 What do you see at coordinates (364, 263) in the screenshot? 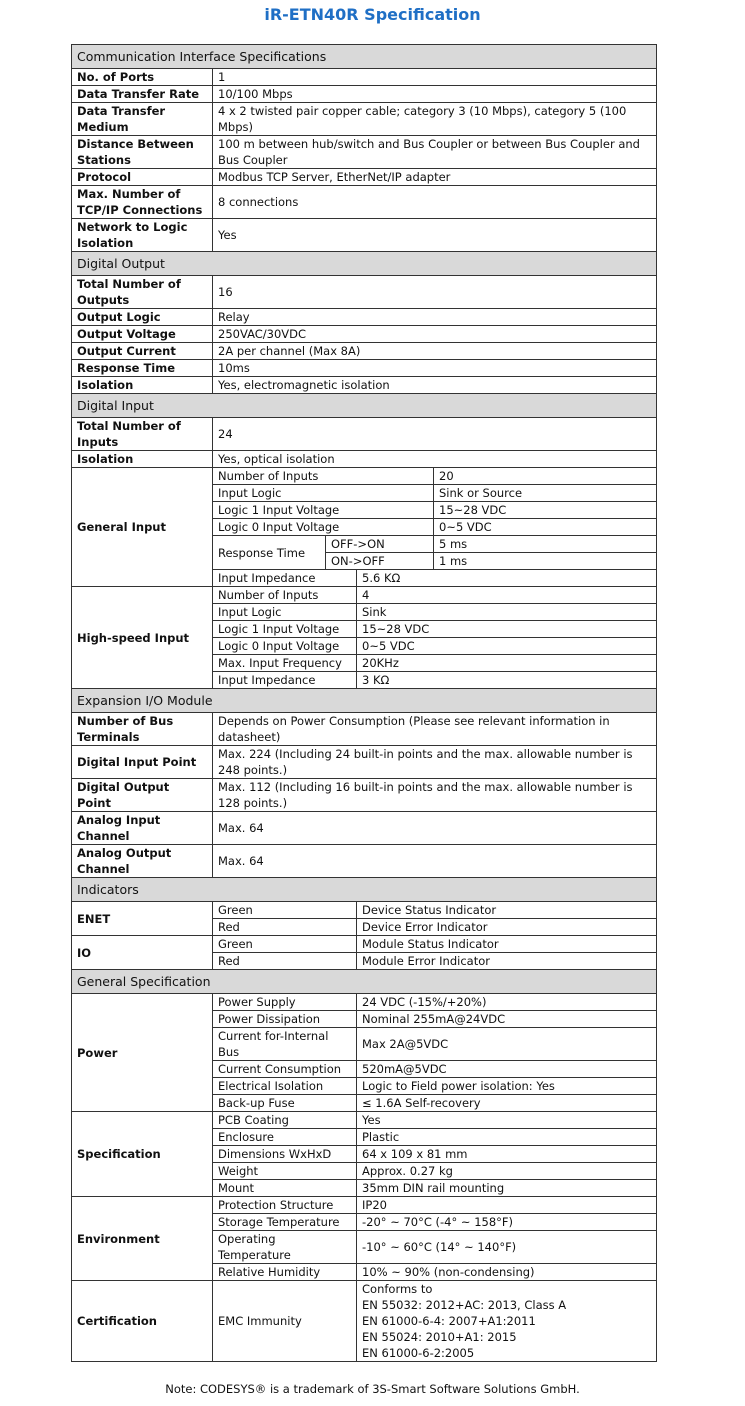
I see `row: Digital Output` at bounding box center [364, 263].